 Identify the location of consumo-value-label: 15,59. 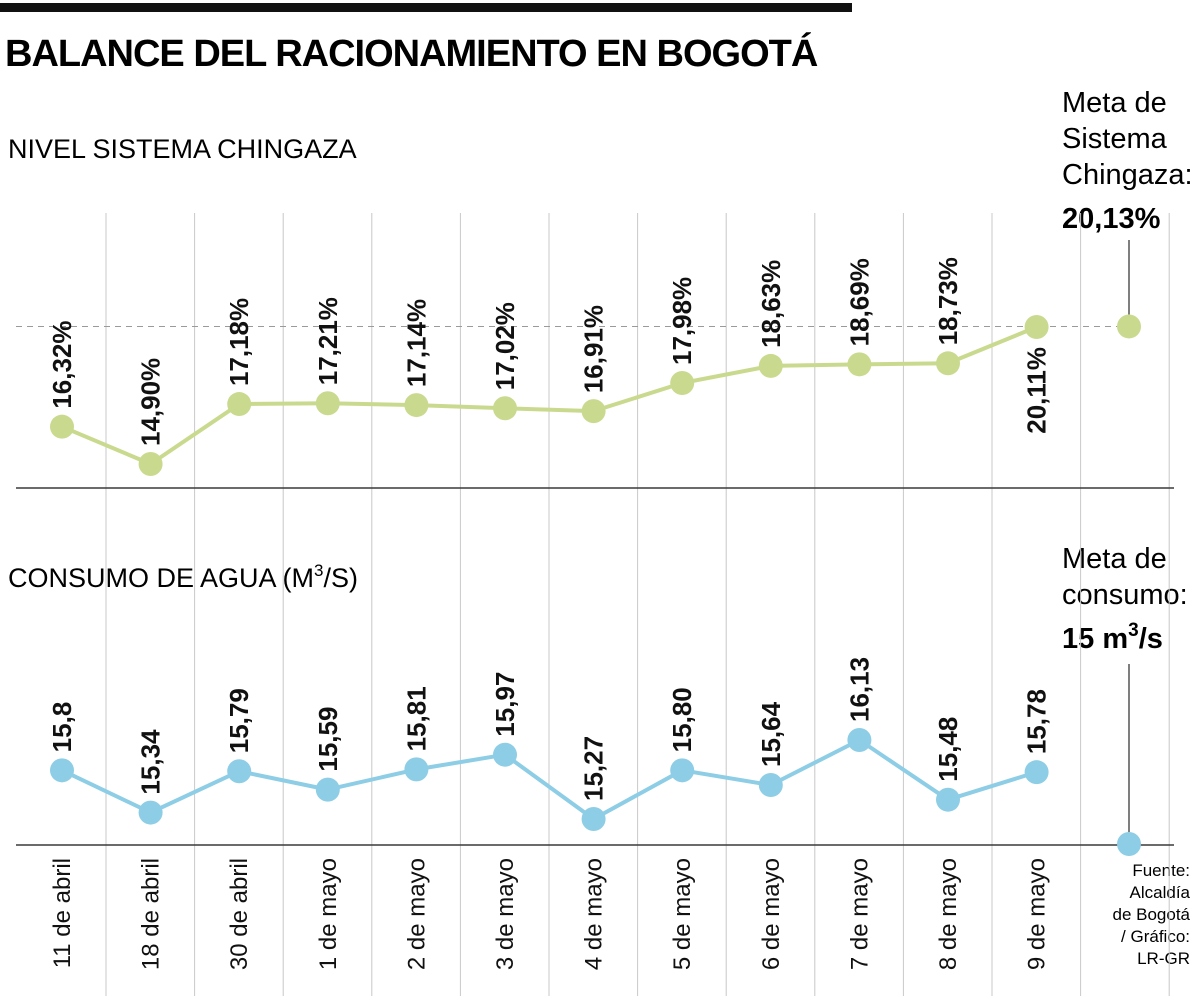
(328, 739).